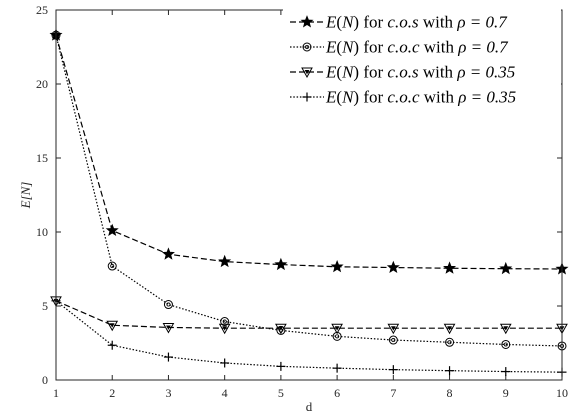  I want to click on y-tick-label: 5, so click(45, 306).